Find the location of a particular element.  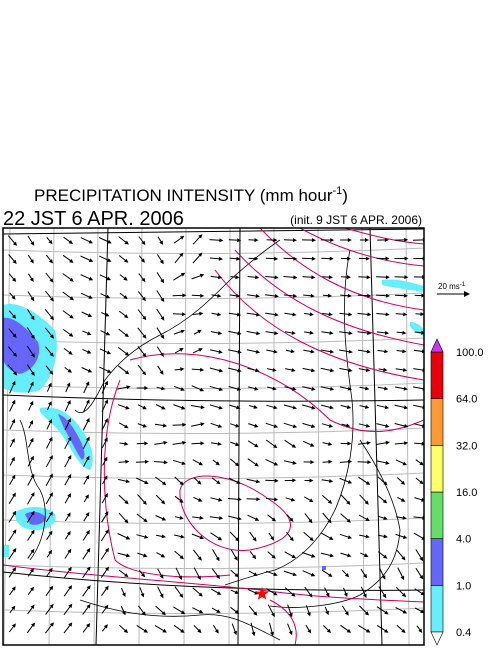

coastline is located at coordinates (32, 490).